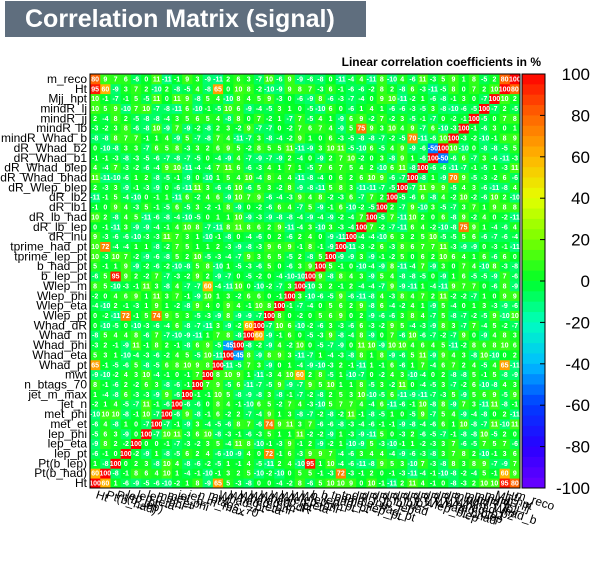 This screenshot has width=596, height=574. Describe the element at coordinates (198, 247) in the screenshot. I see `heatmap-cell-label: 1` at that location.